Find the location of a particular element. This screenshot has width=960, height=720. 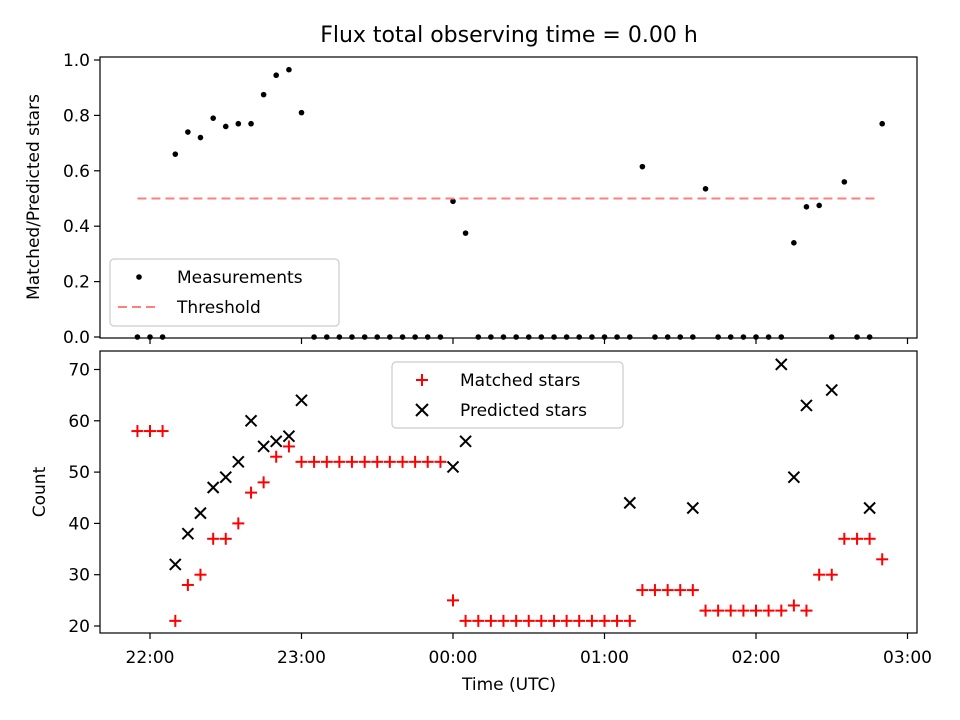

legend-measurements-marker is located at coordinates (139, 277).